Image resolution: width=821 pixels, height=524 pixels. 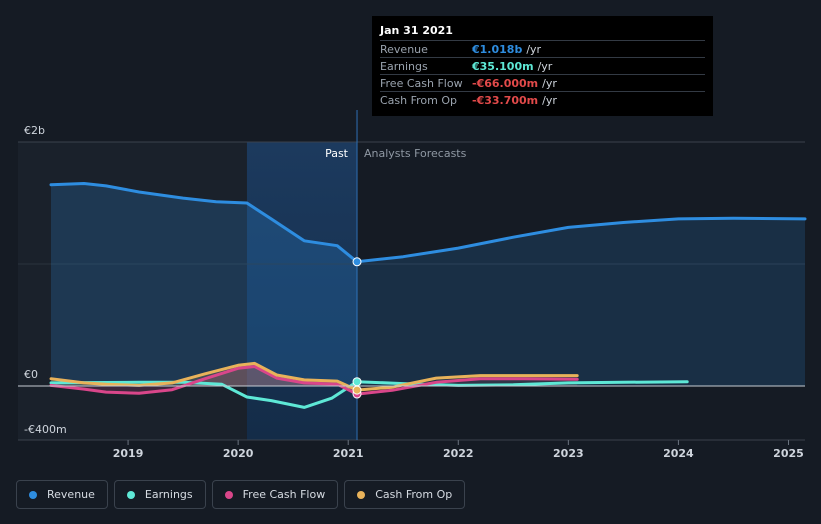 What do you see at coordinates (497, 49) in the screenshot?
I see `tooltip-value: €1.018b` at bounding box center [497, 49].